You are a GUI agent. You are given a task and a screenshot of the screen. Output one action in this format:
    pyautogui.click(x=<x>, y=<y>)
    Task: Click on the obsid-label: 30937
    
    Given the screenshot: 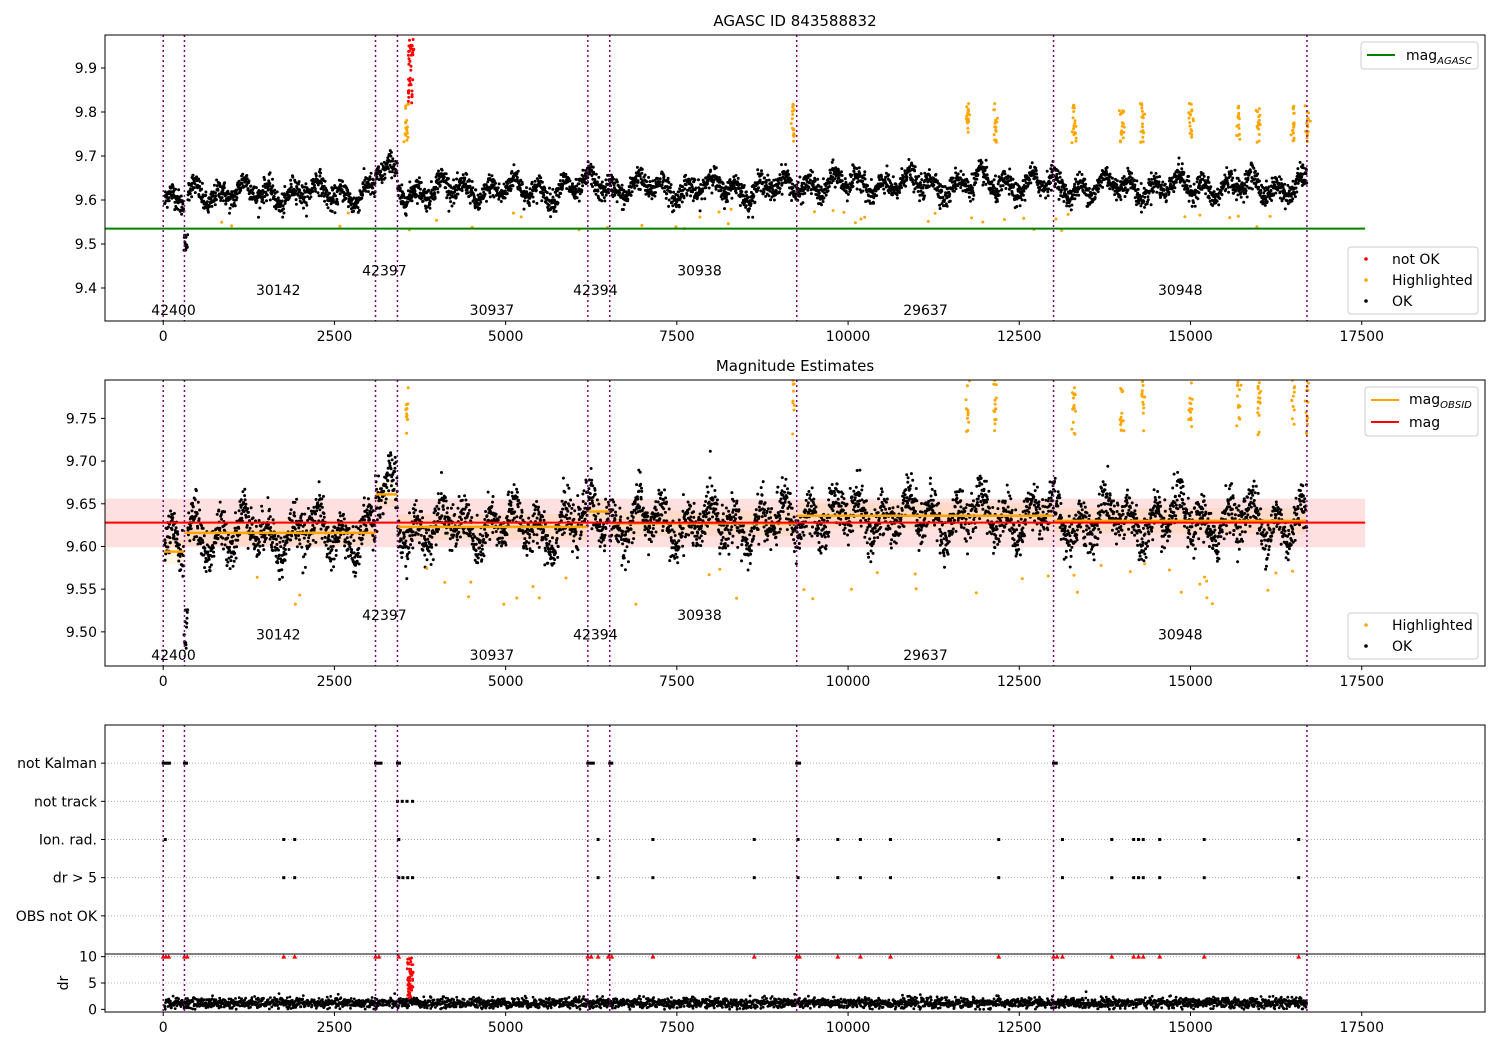 What is the action you would take?
    pyautogui.click(x=492, y=311)
    